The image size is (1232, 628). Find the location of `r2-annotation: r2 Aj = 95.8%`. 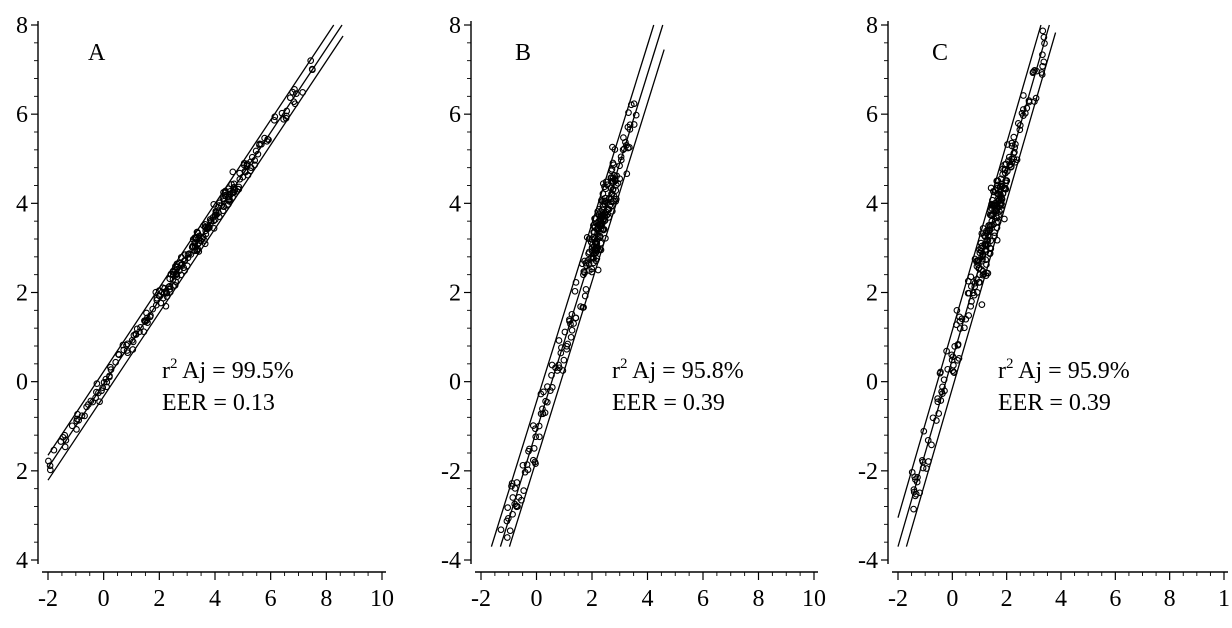

r2-annotation: r2 Aj = 95.8% is located at coordinates (678, 370).